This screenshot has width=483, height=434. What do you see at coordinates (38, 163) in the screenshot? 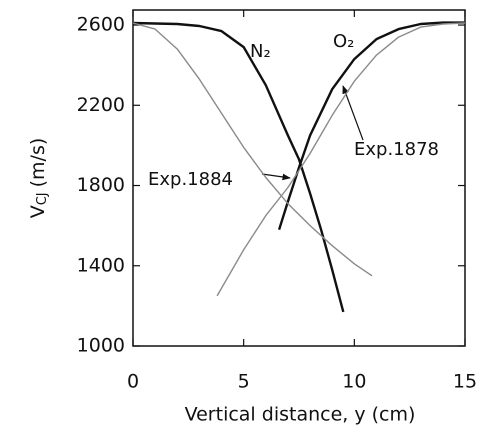
I see `y-label-unit: (m/s)` at bounding box center [38, 163].